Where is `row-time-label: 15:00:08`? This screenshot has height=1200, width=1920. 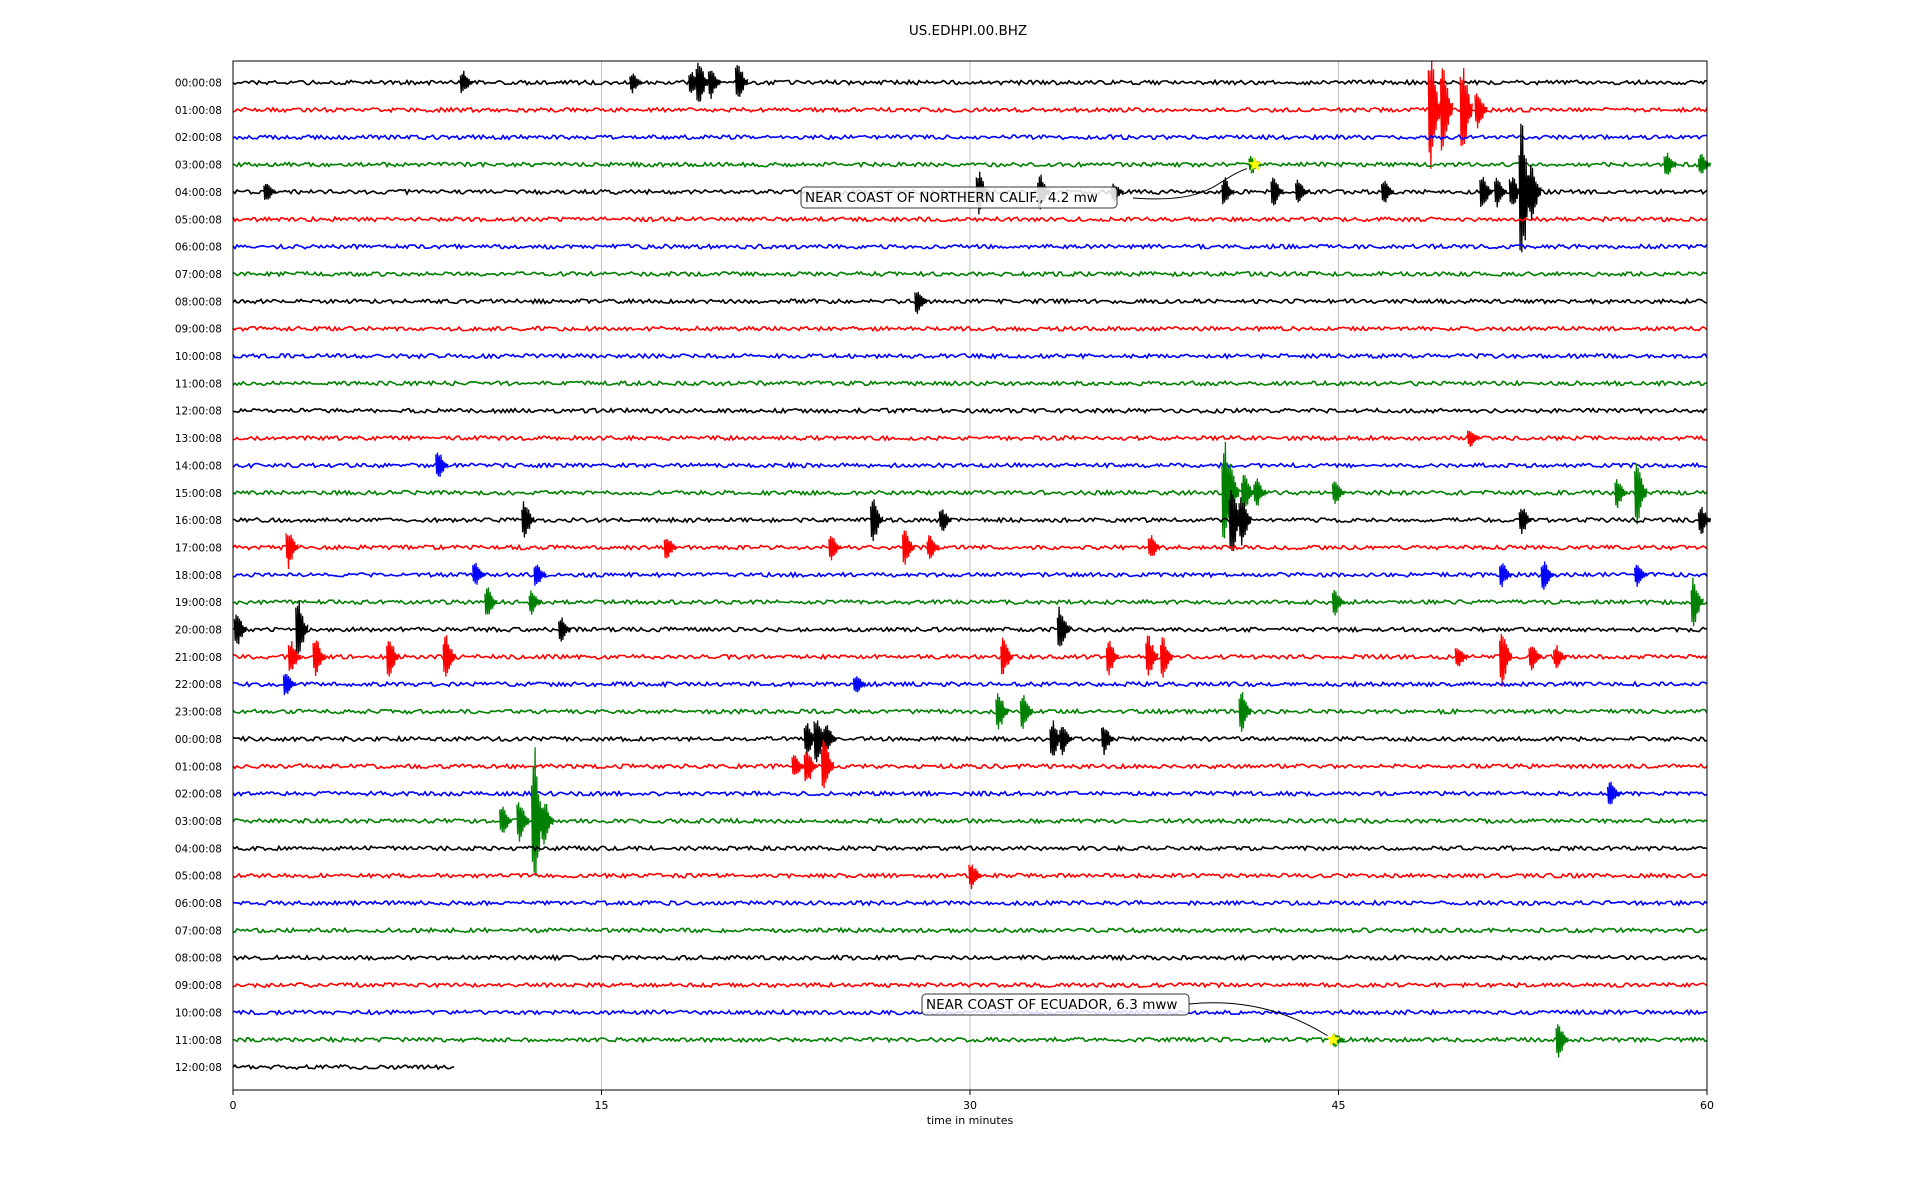
row-time-label: 15:00:08 is located at coordinates (198, 494).